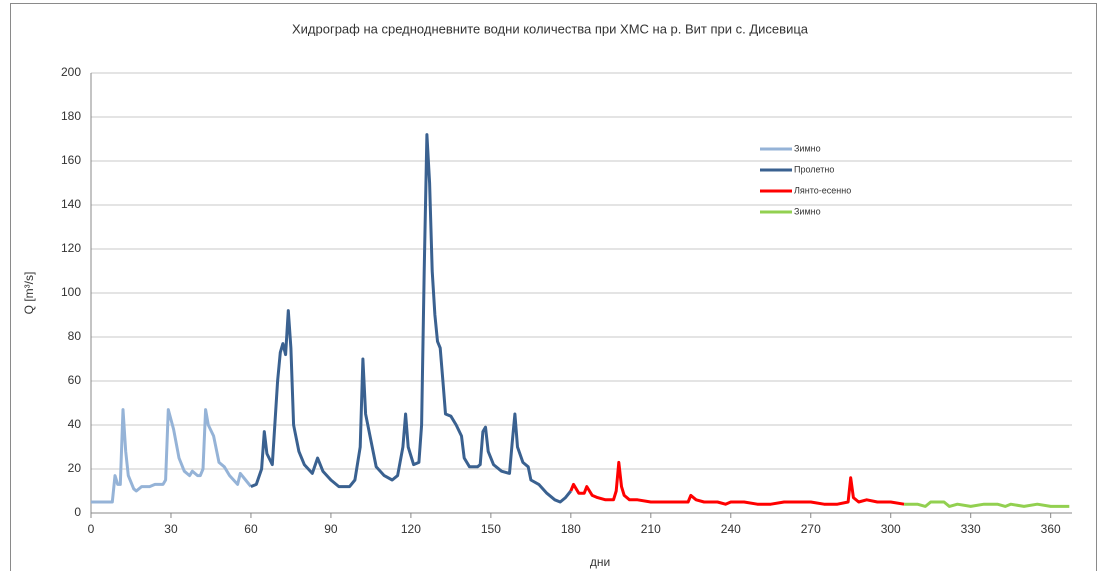 The width and height of the screenshot is (1102, 571). I want to click on x-tick-label: 210, so click(651, 529).